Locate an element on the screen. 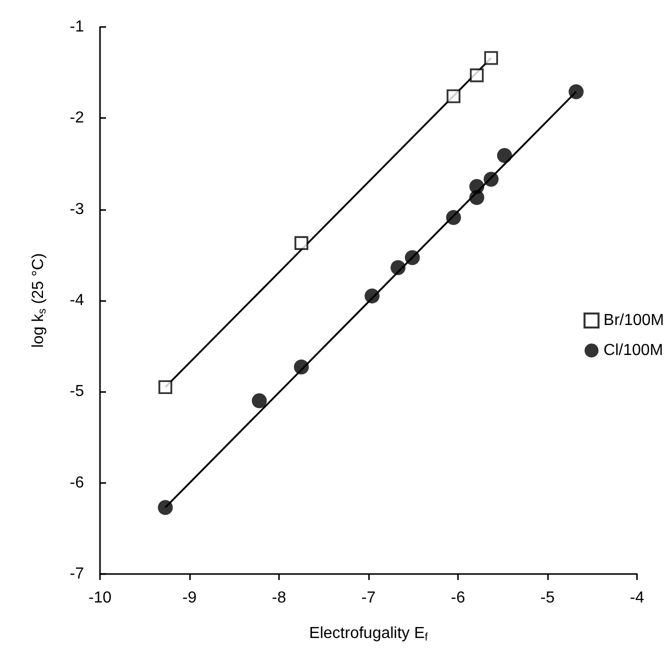 Image resolution: width=669 pixels, height=671 pixels. x-tick-label: -7 is located at coordinates (368, 598).